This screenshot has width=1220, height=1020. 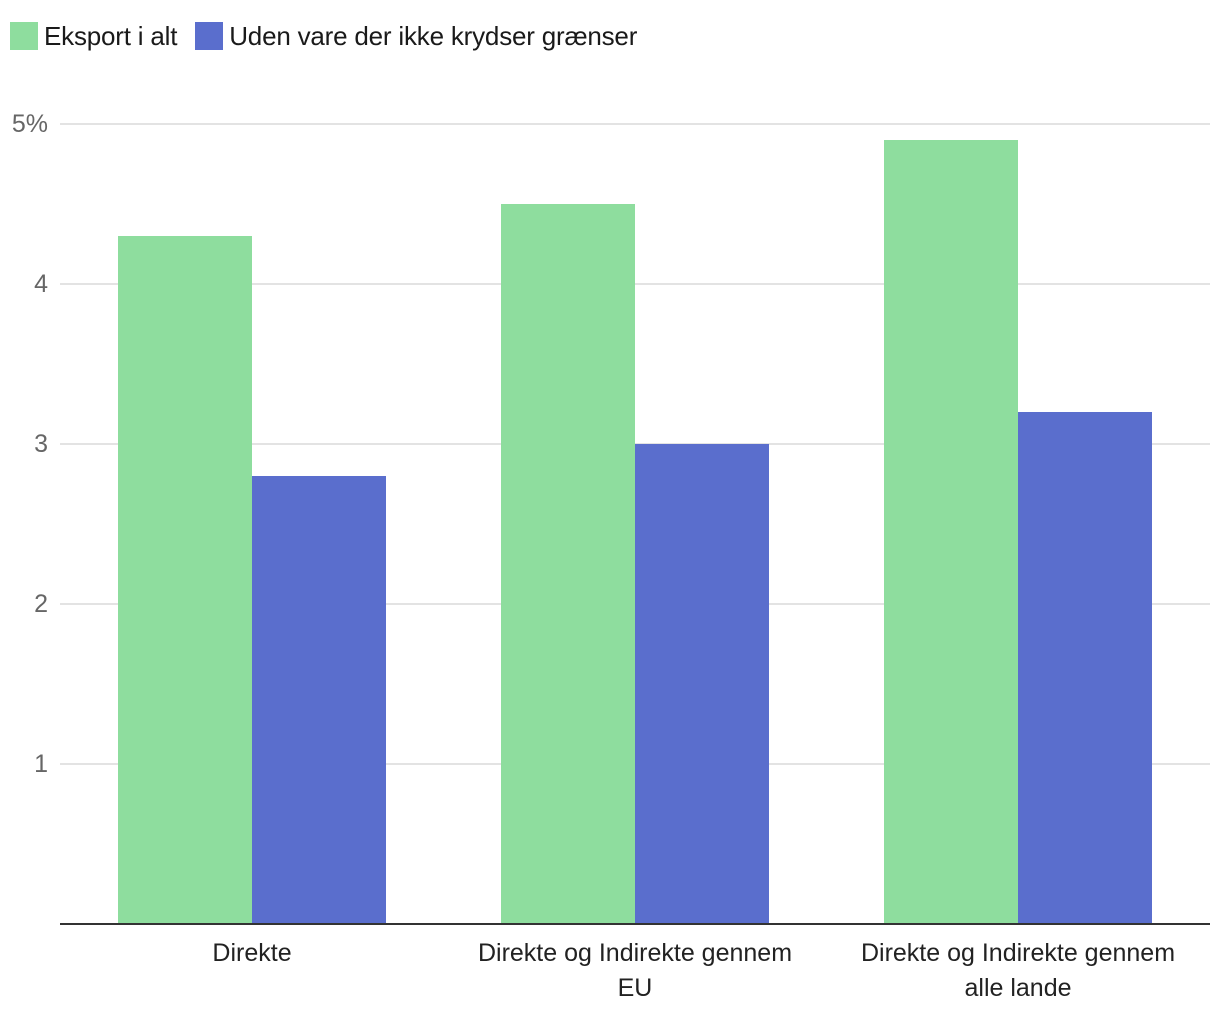 I want to click on y-tick-label: 3, so click(x=41, y=444).